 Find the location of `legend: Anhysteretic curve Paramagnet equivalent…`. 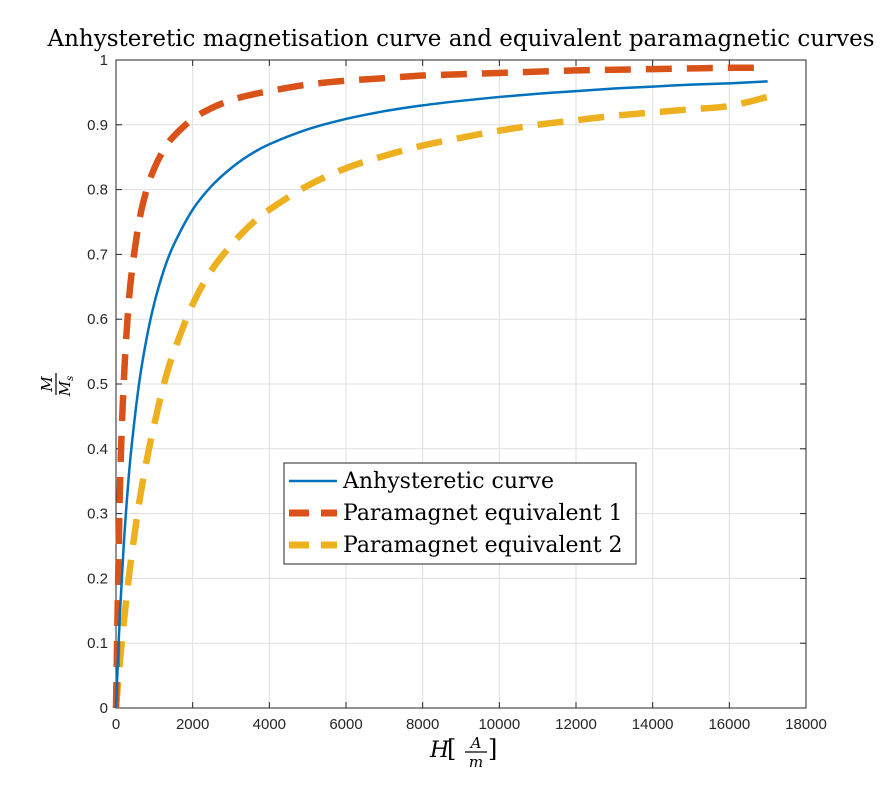

legend: Anhysteretic curve Paramagnet equivalent… is located at coordinates (460, 513).